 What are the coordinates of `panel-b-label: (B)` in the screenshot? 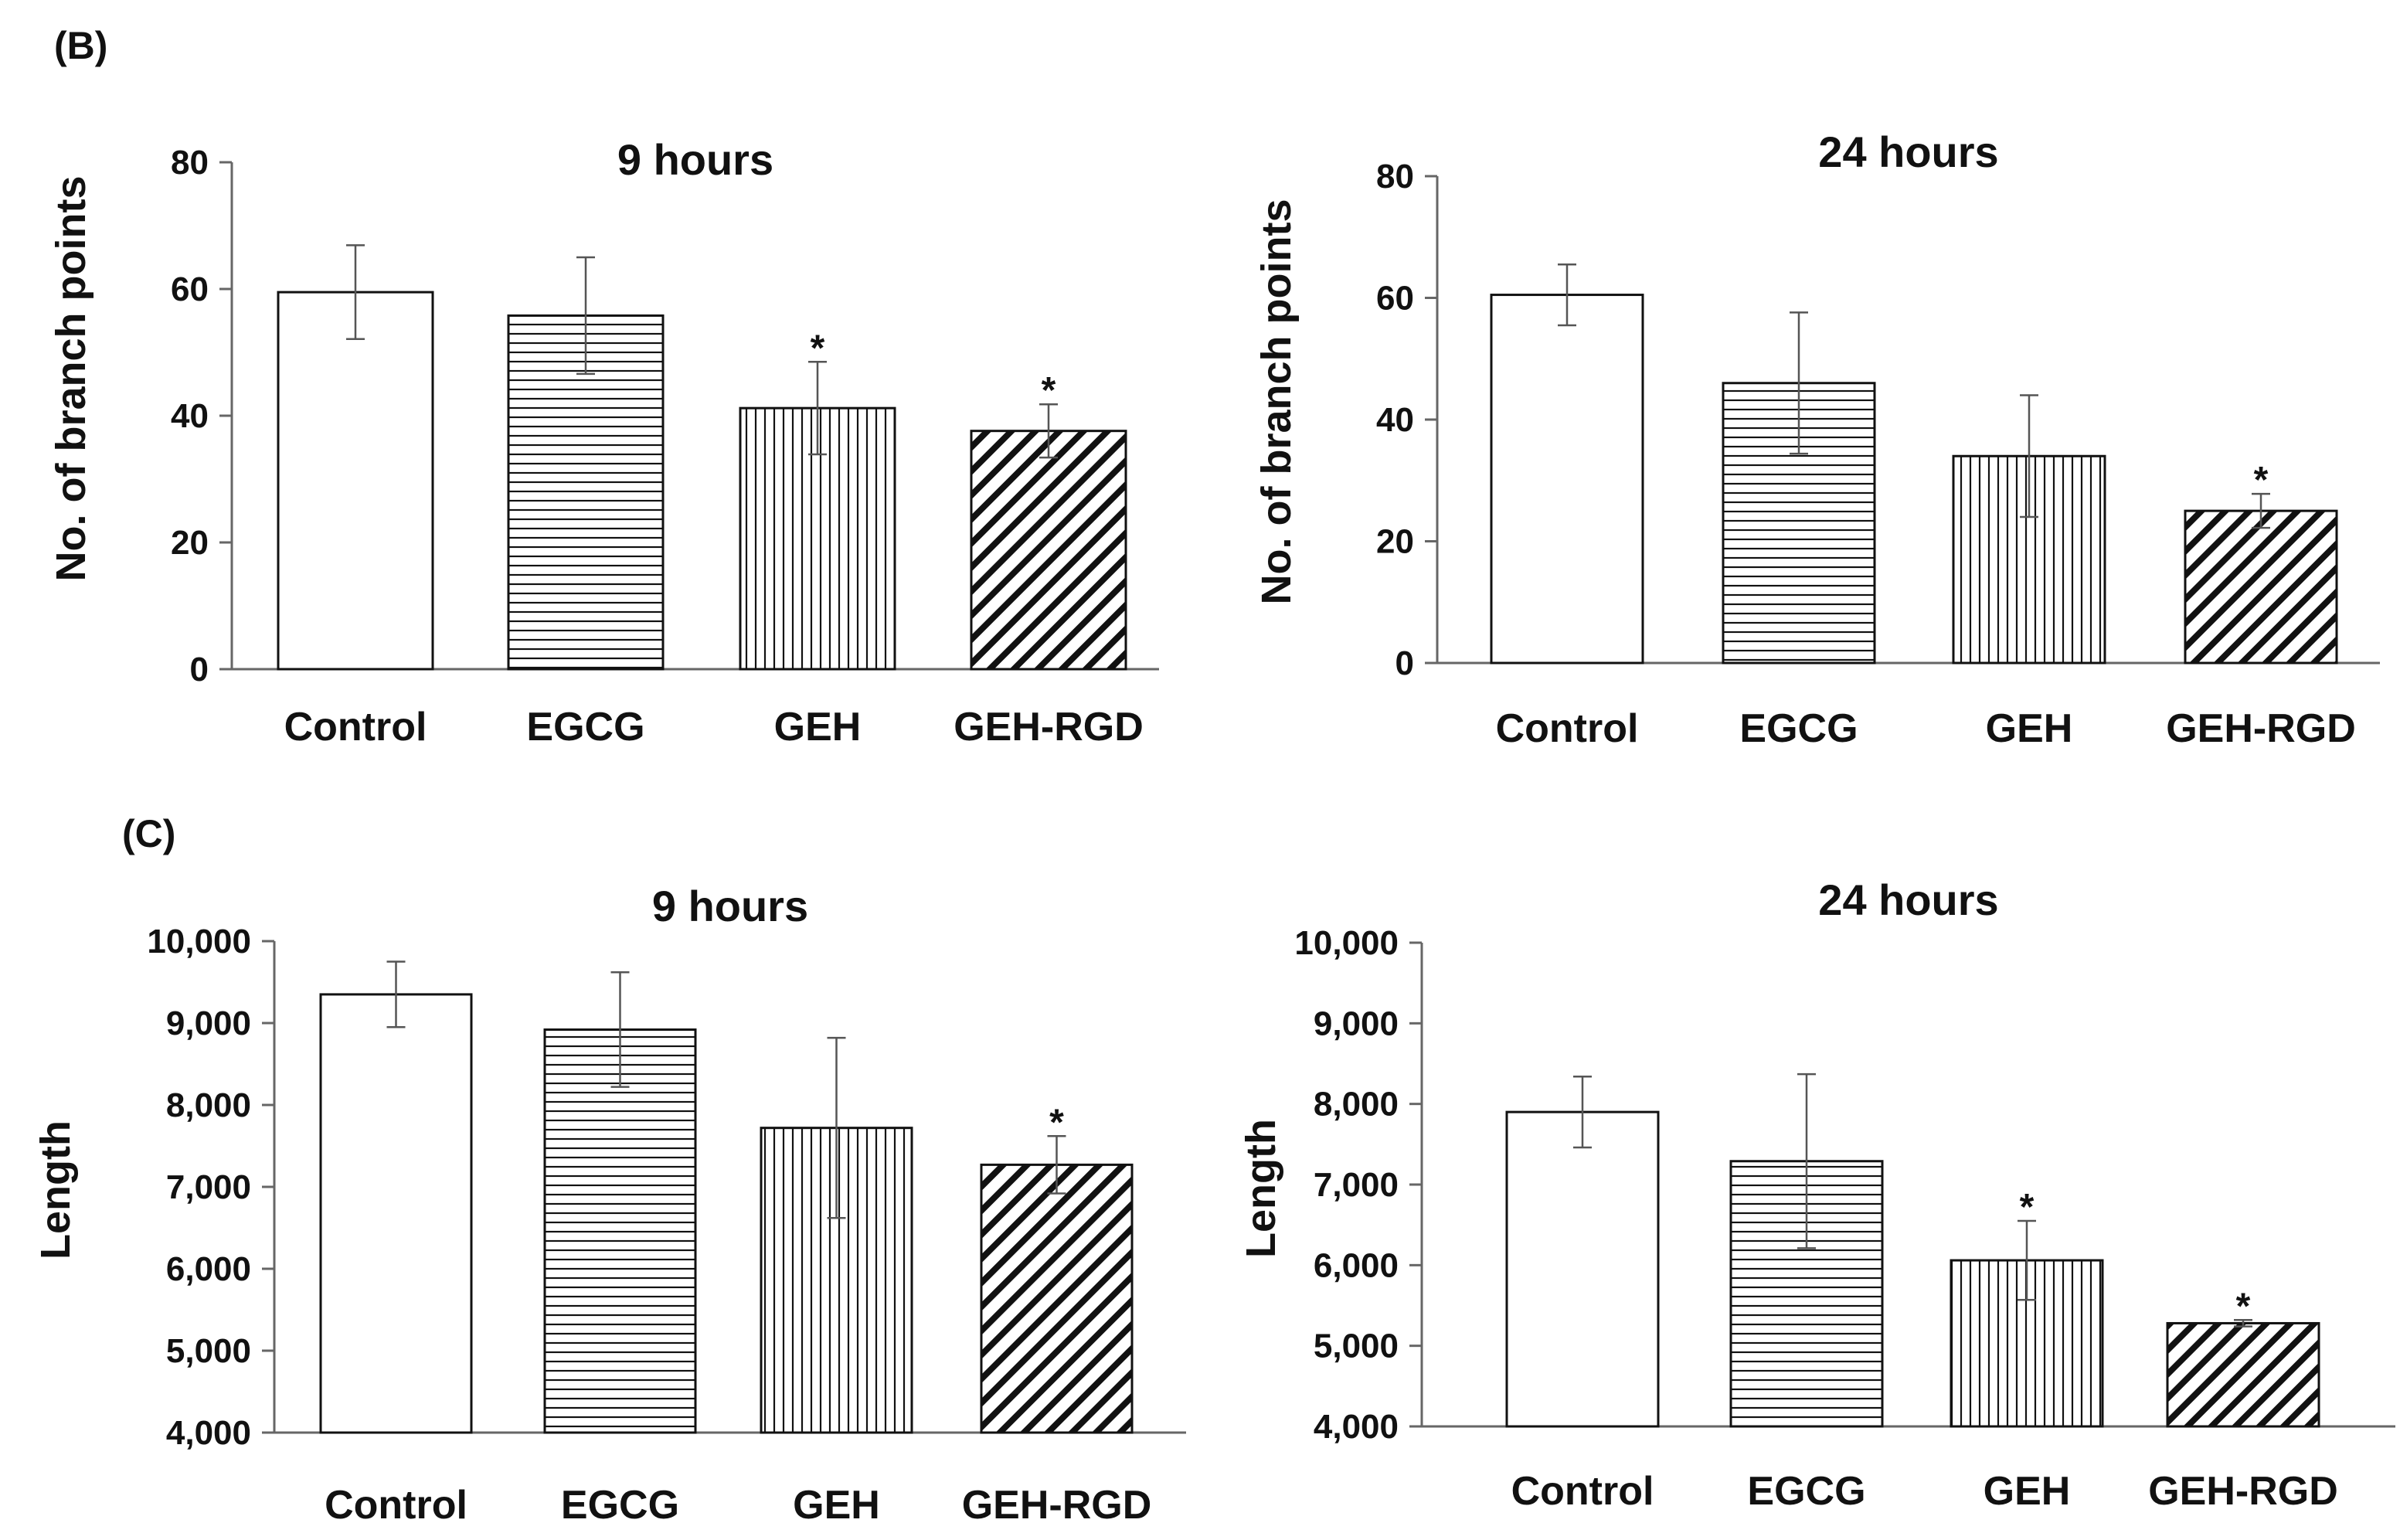 It's located at (81, 45).